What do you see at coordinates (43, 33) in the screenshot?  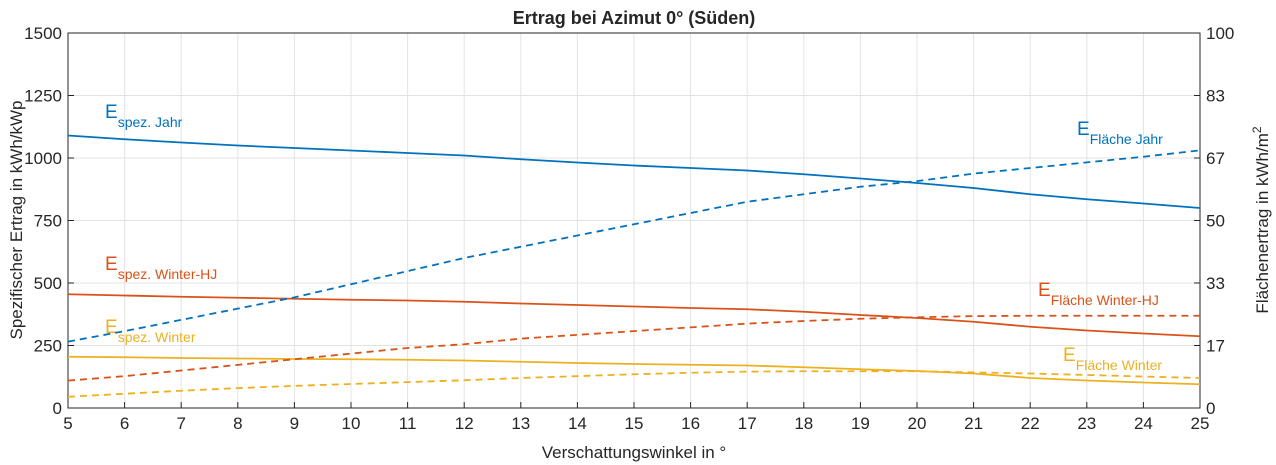 I see `y-tick-label: 1500` at bounding box center [43, 33].